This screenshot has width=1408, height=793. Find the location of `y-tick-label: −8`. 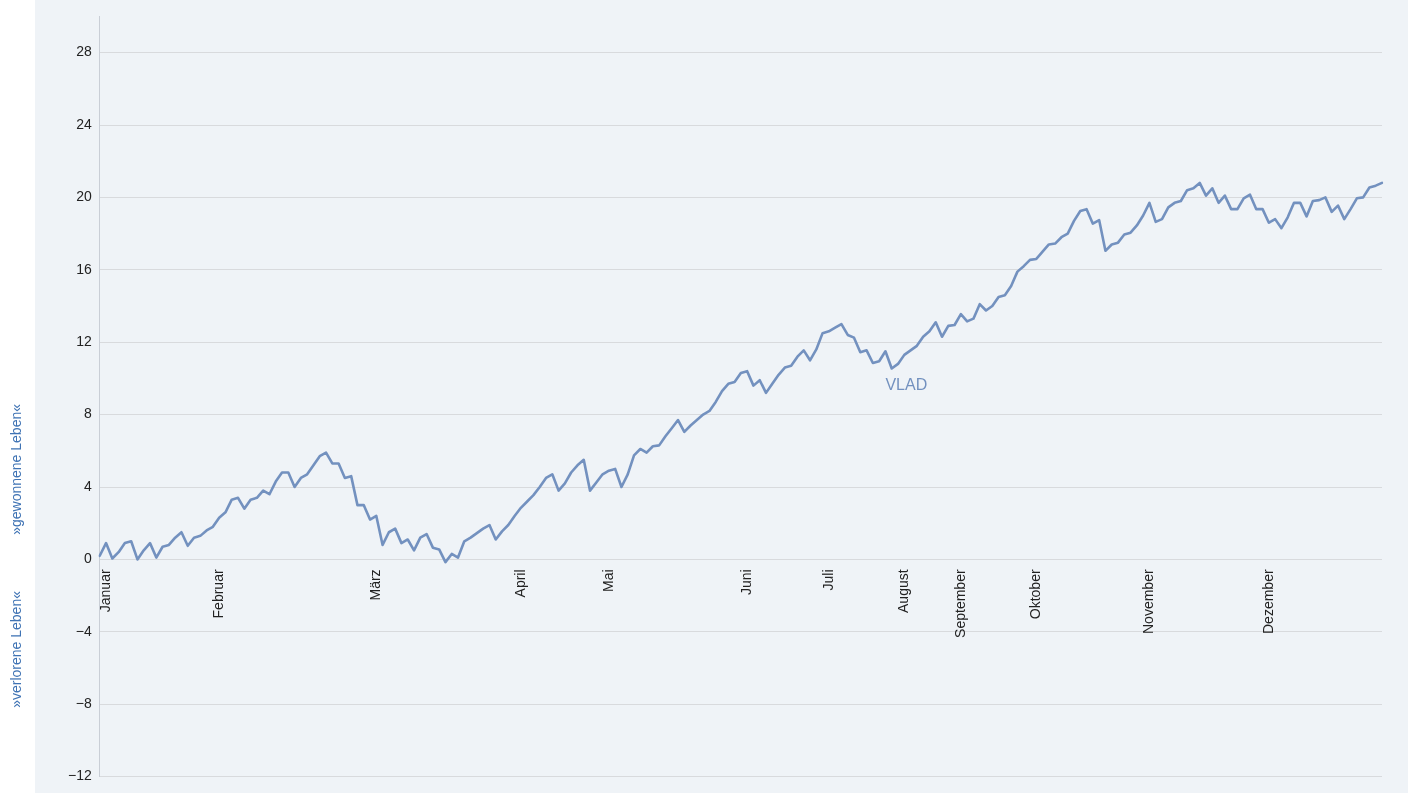

y-tick-label: −8 is located at coordinates (83, 703).